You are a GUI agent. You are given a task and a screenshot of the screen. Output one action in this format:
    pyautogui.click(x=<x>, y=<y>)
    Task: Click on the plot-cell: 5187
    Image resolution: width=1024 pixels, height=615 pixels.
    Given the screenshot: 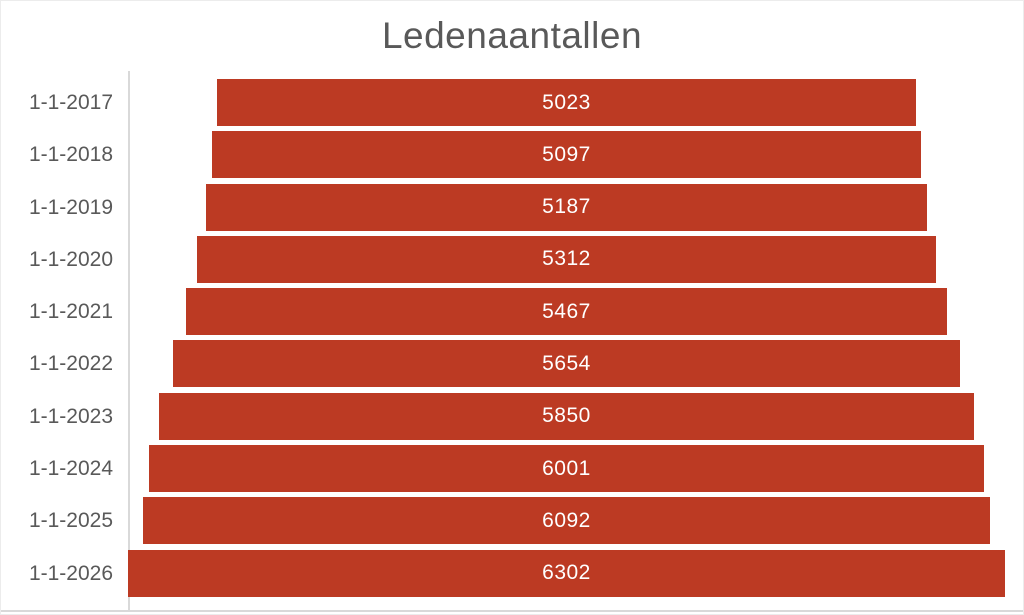 What is the action you would take?
    pyautogui.click(x=566, y=207)
    